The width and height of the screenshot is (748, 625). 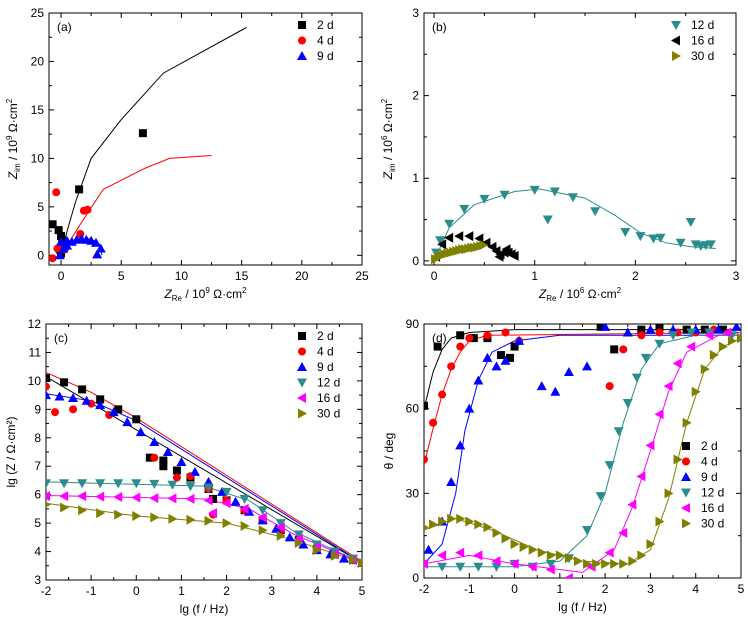 What do you see at coordinates (415, 13) in the screenshot?
I see `y-tick-label: 3` at bounding box center [415, 13].